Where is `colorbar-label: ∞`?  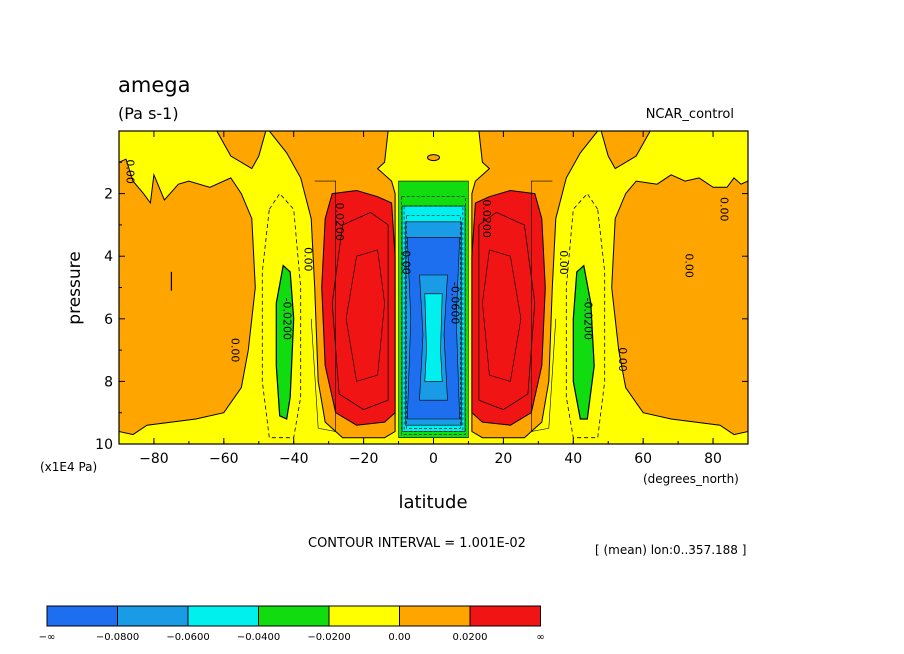
colorbar-label: ∞ is located at coordinates (540, 637).